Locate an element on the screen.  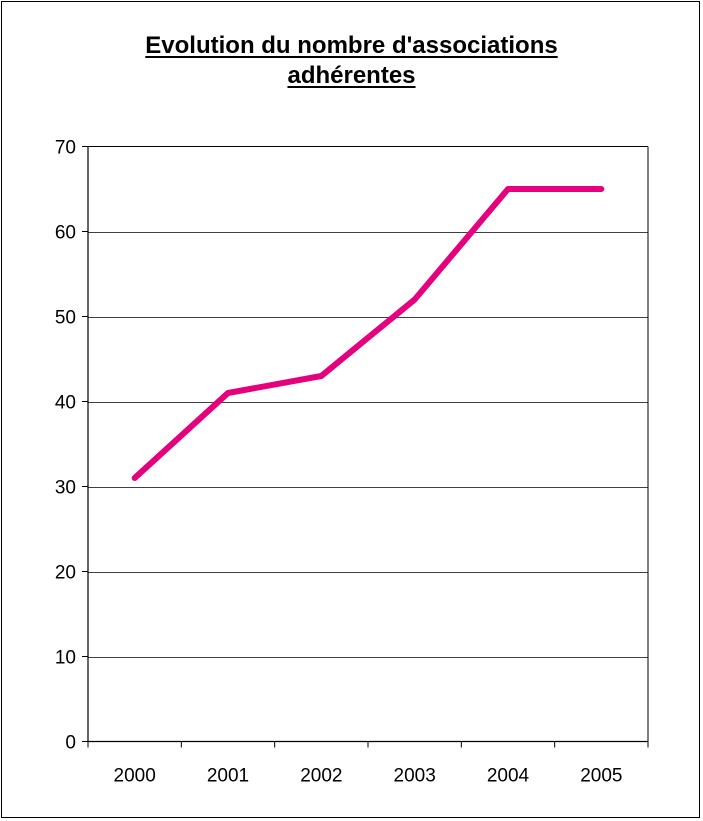
x-tick-label: 2003 is located at coordinates (415, 776).